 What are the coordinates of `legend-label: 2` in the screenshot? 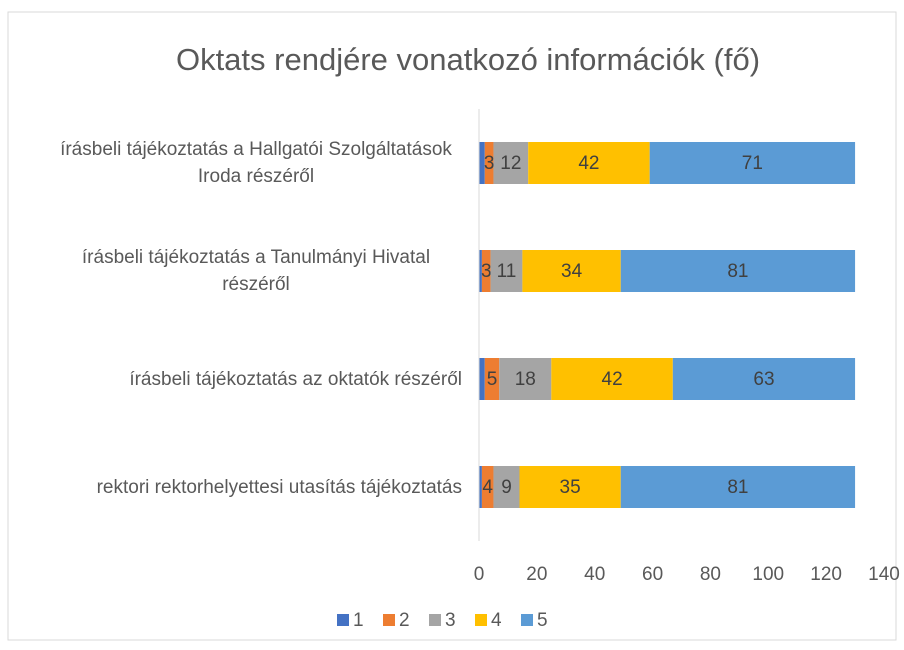 It's located at (404, 620).